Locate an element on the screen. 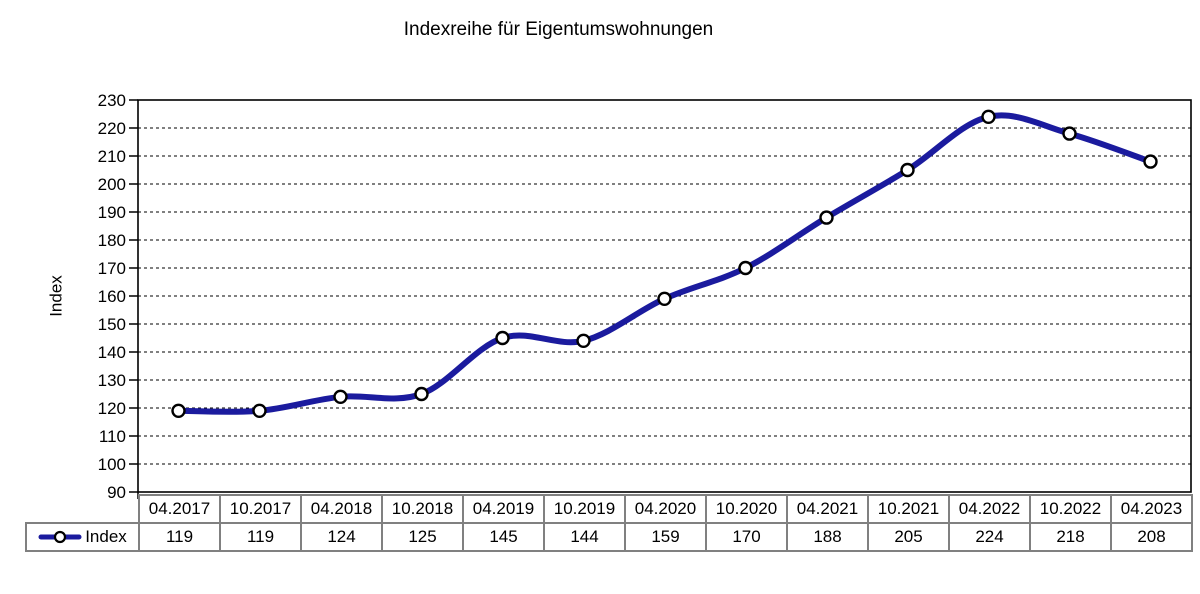 The image size is (1200, 594). value-cell: 188 is located at coordinates (827, 537).